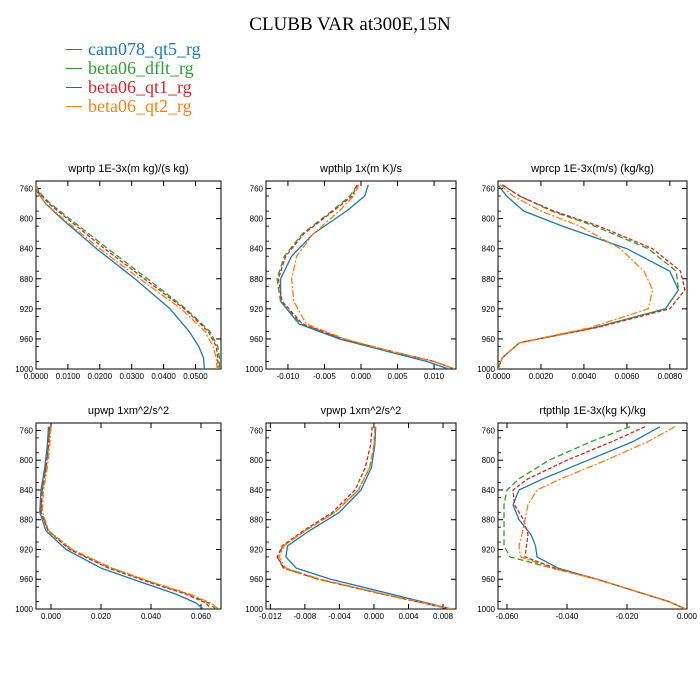  What do you see at coordinates (27, 279) in the screenshot?
I see `y-tick-label-0-3: 880` at bounding box center [27, 279].